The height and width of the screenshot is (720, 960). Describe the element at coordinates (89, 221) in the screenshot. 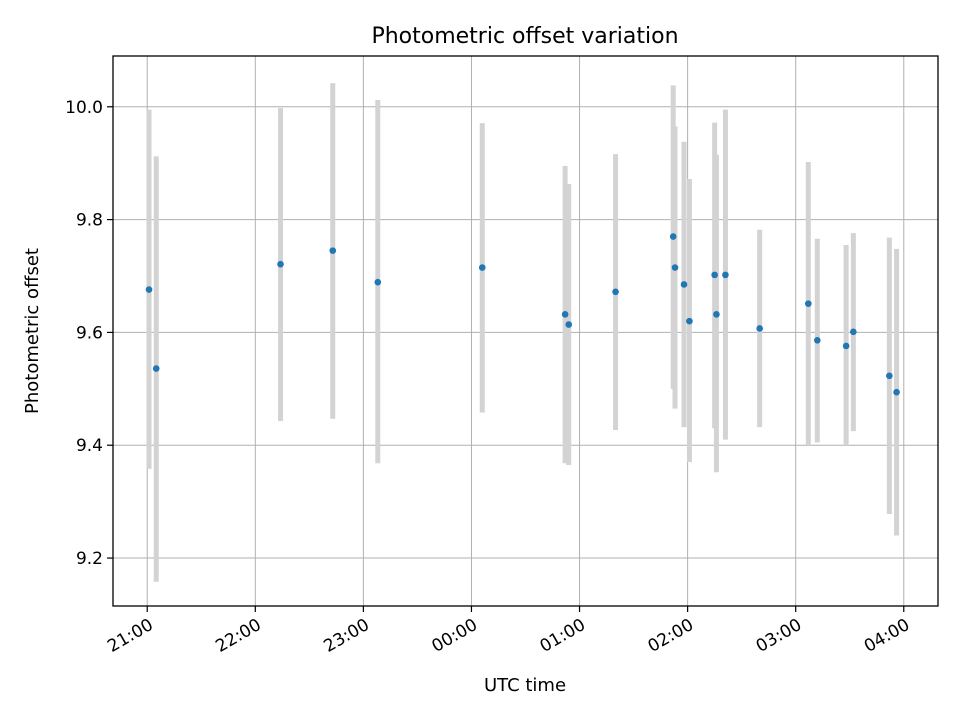

I see `y-tick-label: 9.8` at that location.